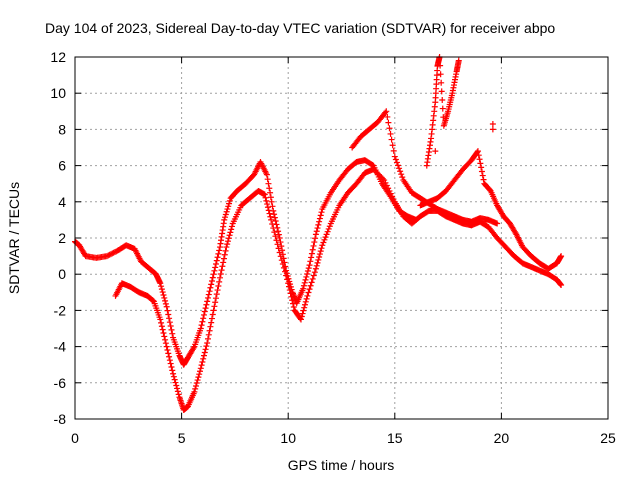 This screenshot has width=640, height=480. I want to click on x-tick-label: 0, so click(75, 438).